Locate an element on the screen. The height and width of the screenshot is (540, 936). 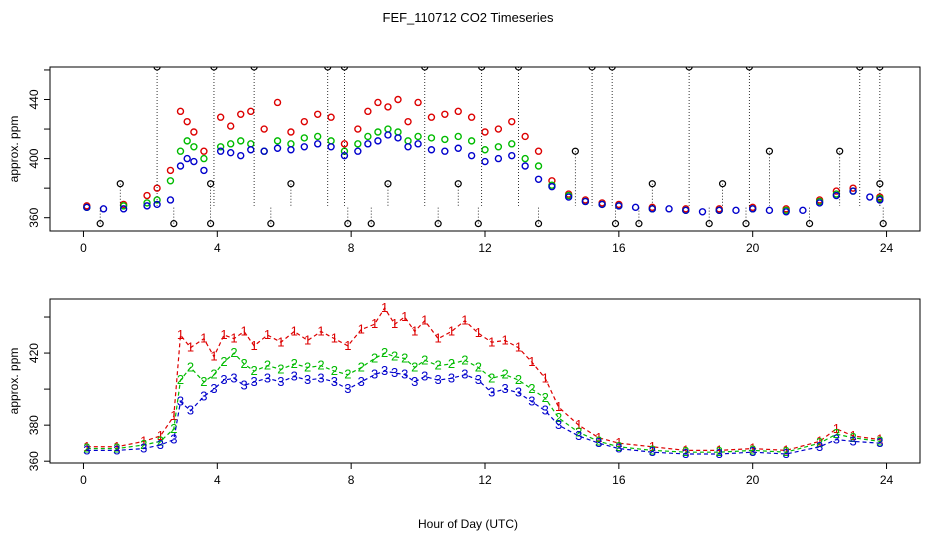
y-axis-title: approx. ppm is located at coordinates (14, 381).